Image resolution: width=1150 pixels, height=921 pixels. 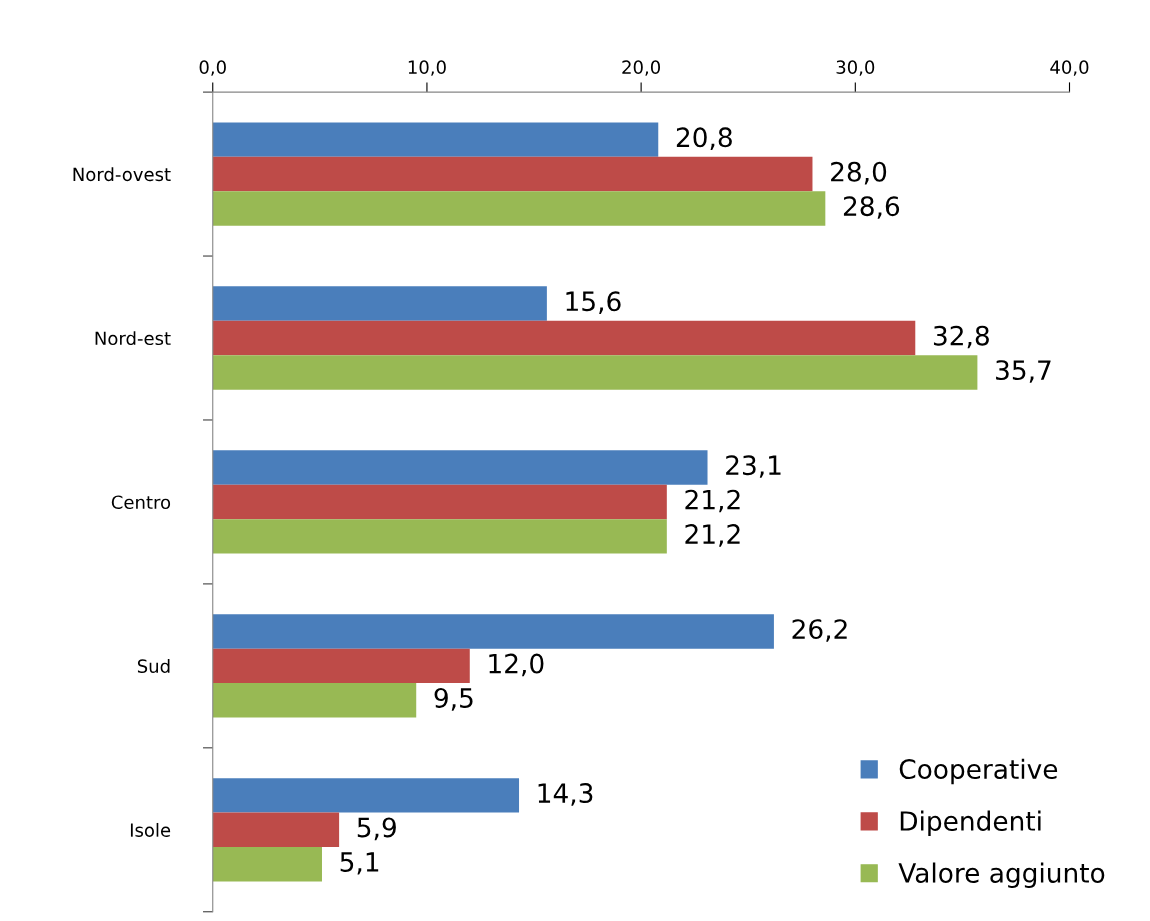 I want to click on y-tick-label: Nord-est, so click(x=133, y=338).